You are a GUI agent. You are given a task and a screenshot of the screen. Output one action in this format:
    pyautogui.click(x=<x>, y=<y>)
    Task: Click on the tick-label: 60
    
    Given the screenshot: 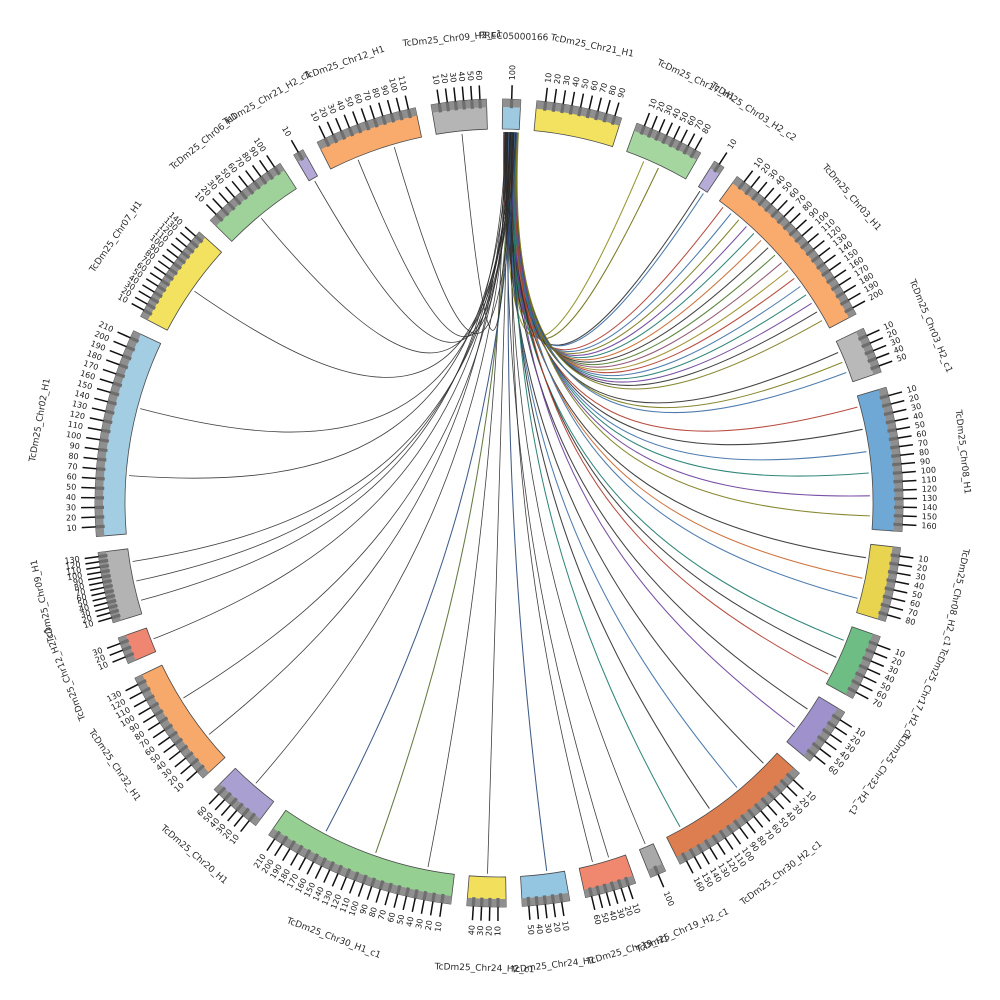 What is the action you would take?
    pyautogui.click(x=692, y=120)
    